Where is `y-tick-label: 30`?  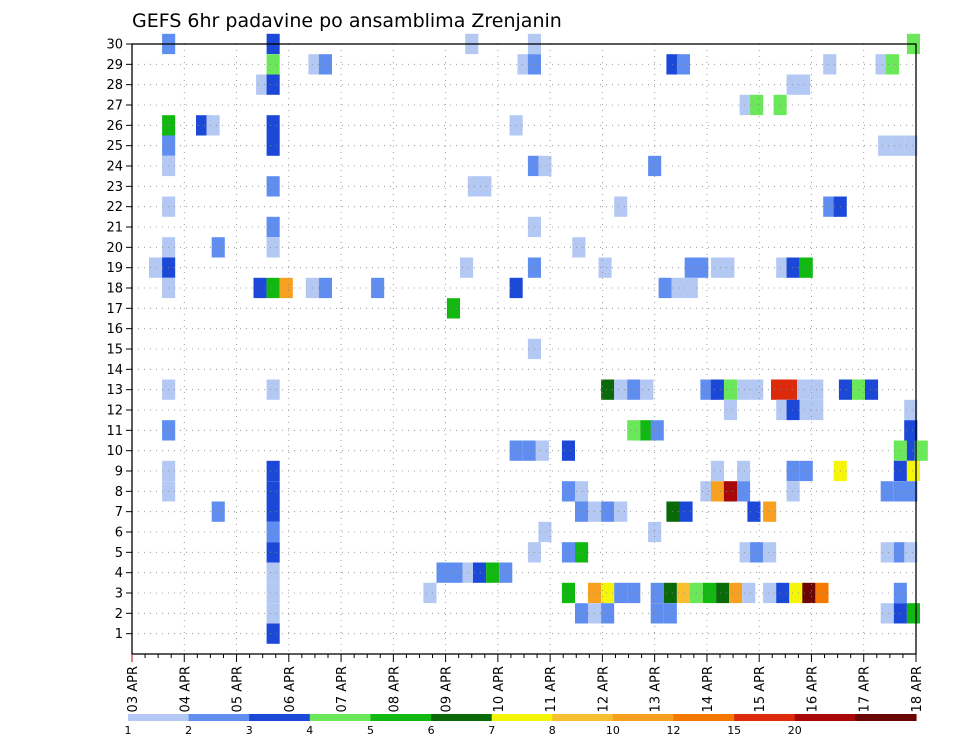 y-tick-label: 30 is located at coordinates (114, 45).